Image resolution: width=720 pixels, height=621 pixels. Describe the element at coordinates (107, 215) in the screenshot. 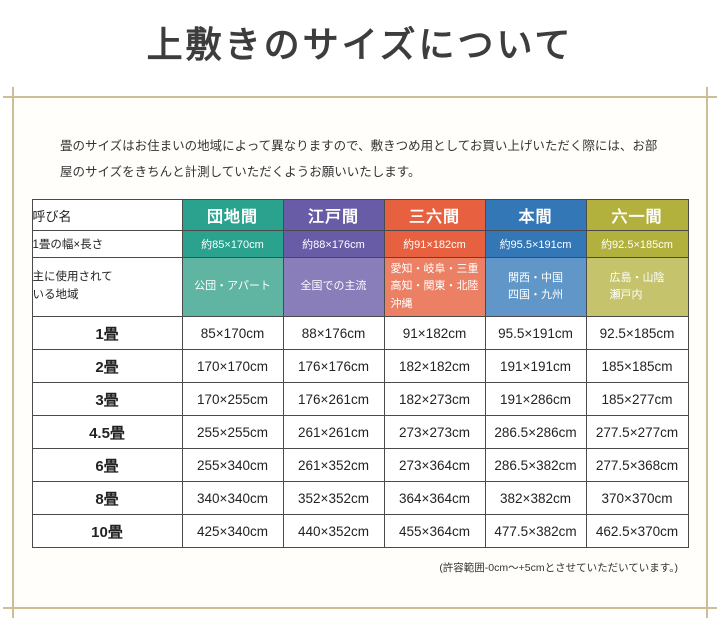

I see `corner-cell: 呼び名` at that location.